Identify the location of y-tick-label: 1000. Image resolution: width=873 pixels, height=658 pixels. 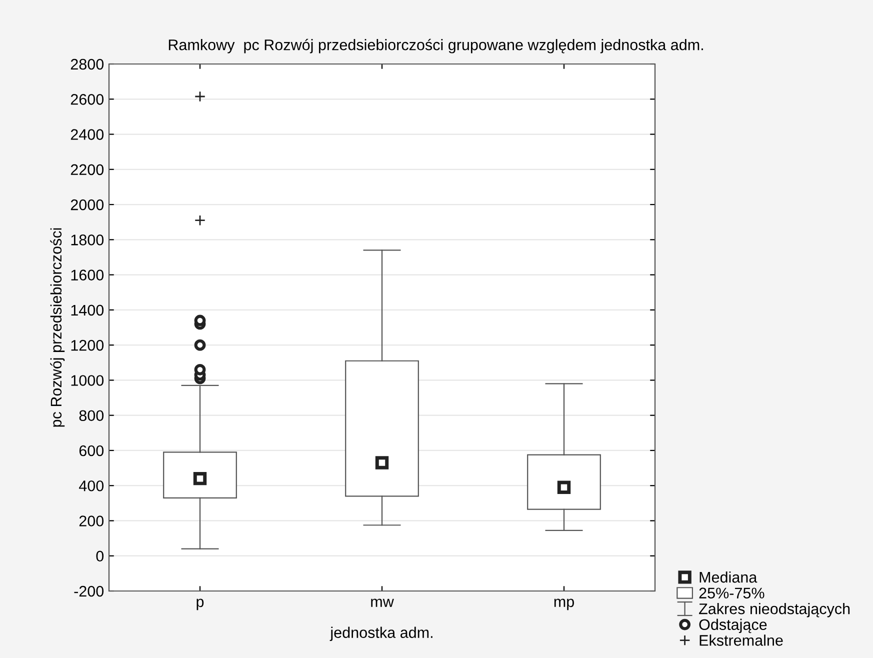
(87, 380).